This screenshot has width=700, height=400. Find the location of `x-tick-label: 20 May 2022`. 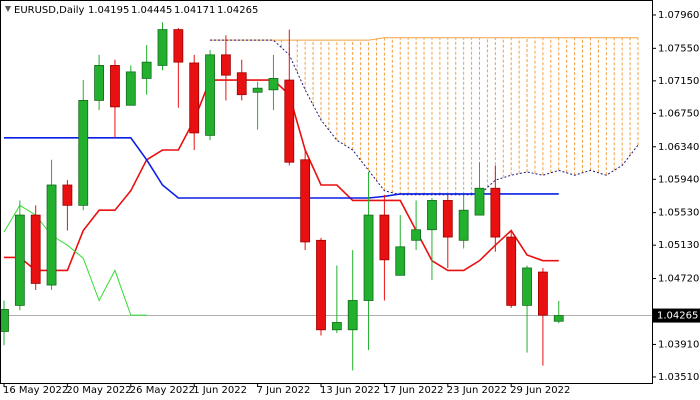

x-tick-label: 20 May 2022 is located at coordinates (98, 390).